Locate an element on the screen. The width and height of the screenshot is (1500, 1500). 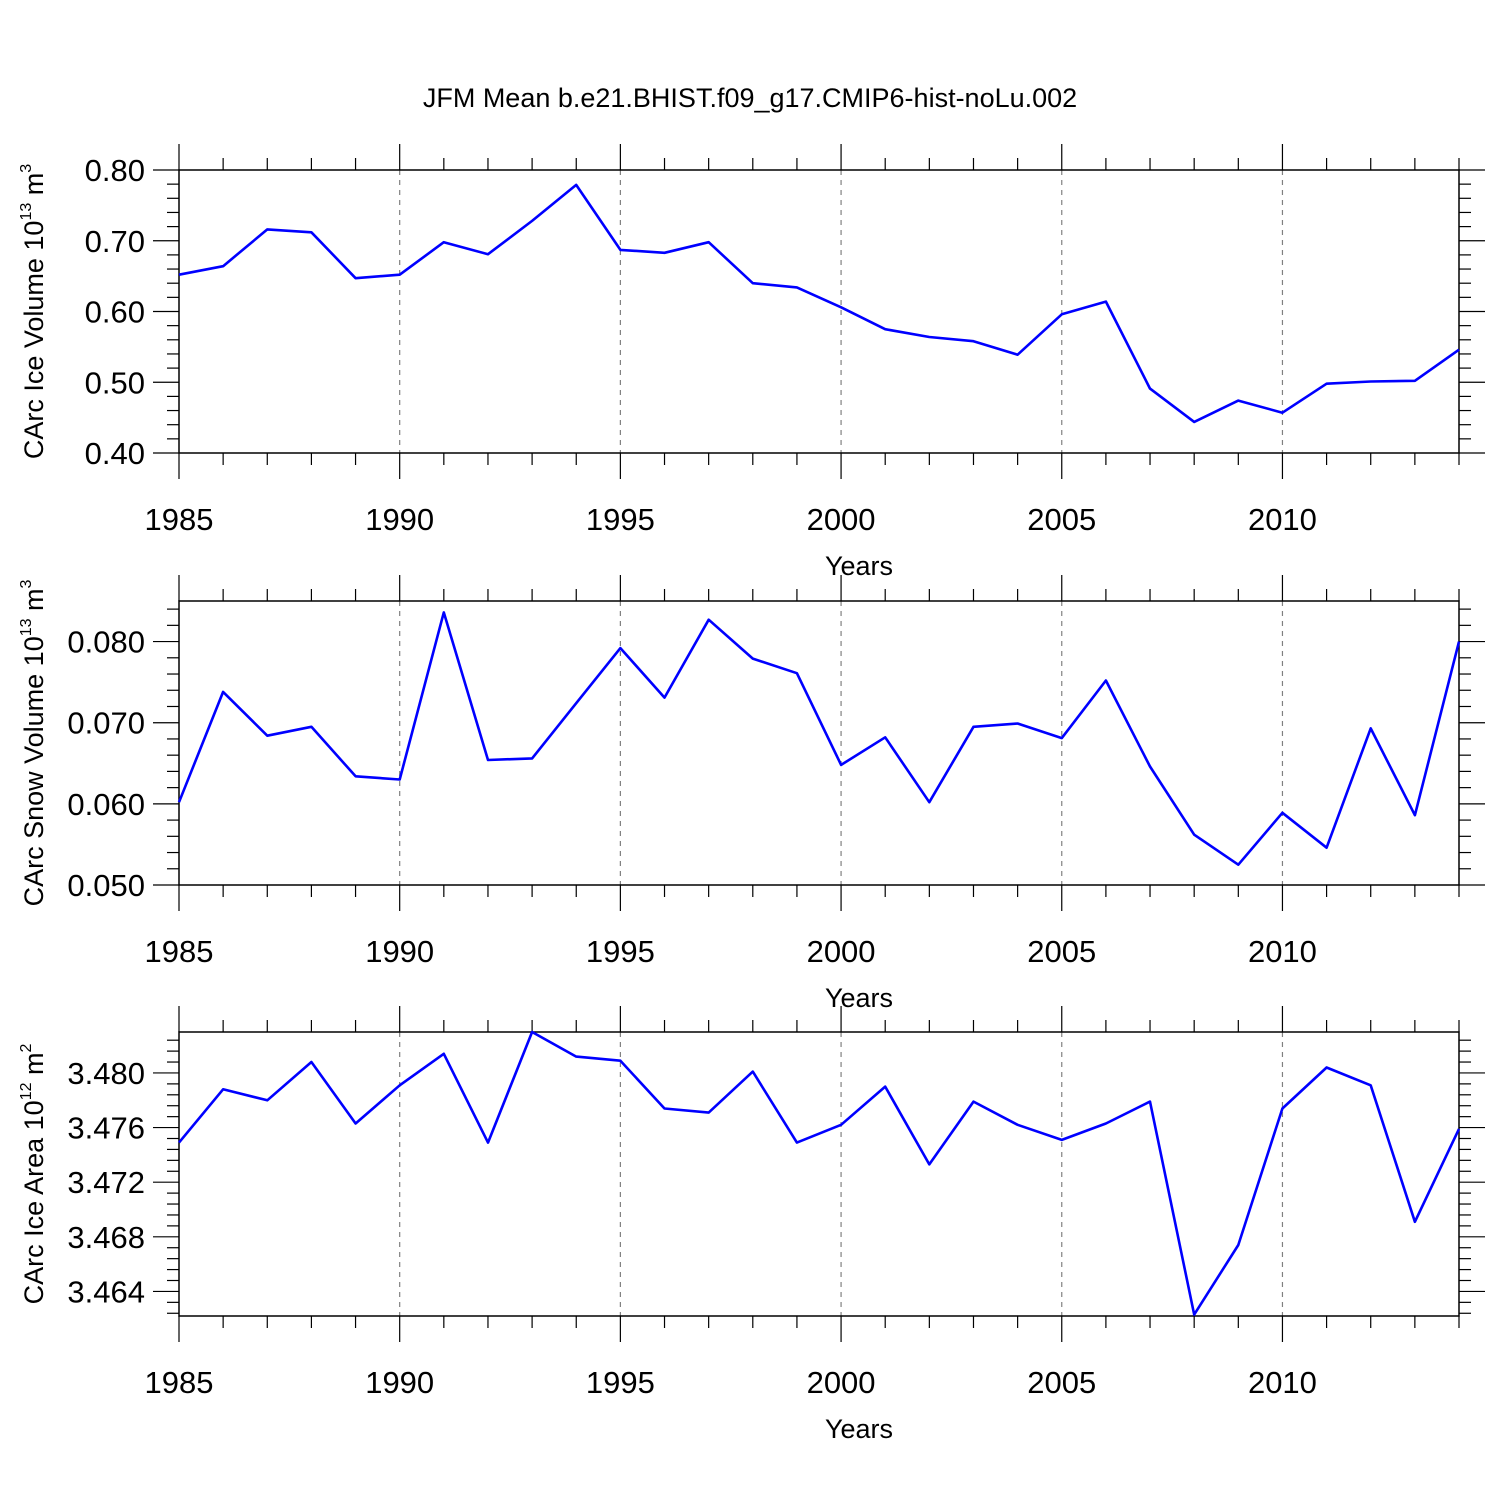
y-tick-label: 0.060 is located at coordinates (106, 804).